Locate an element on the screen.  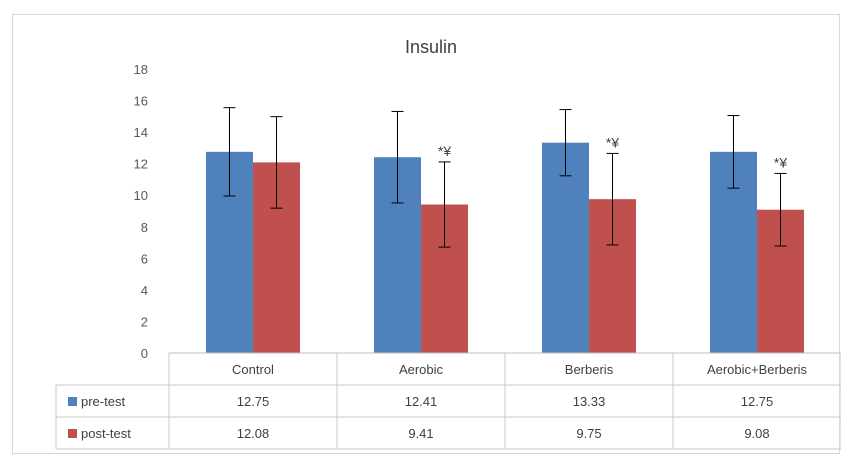
y-tick-label: 14 is located at coordinates (141, 132).